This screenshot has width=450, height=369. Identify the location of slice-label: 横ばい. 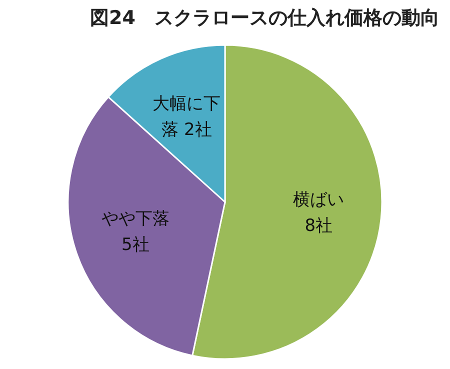
(318, 200).